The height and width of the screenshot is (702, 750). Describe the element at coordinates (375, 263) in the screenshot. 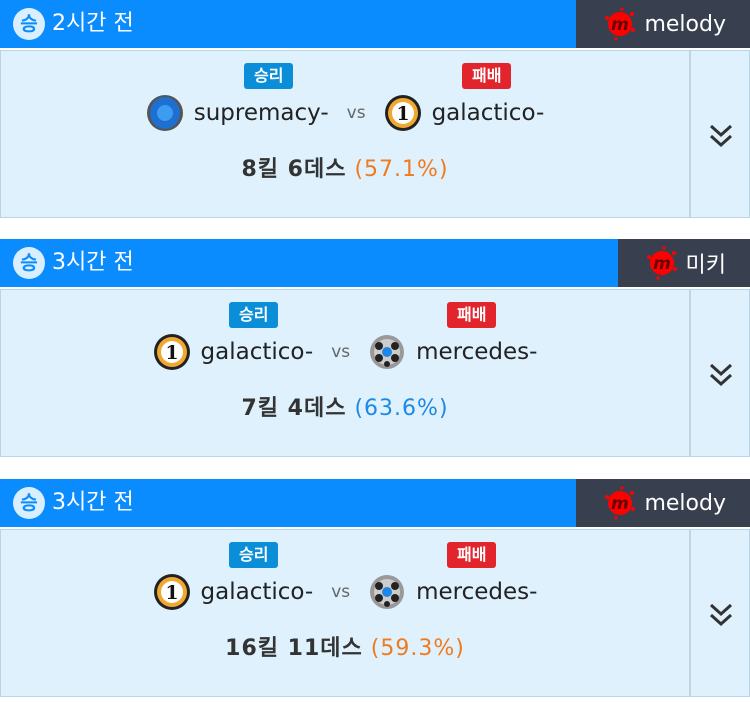

I see `match-header: 승 3시간 전 m 미키` at that location.